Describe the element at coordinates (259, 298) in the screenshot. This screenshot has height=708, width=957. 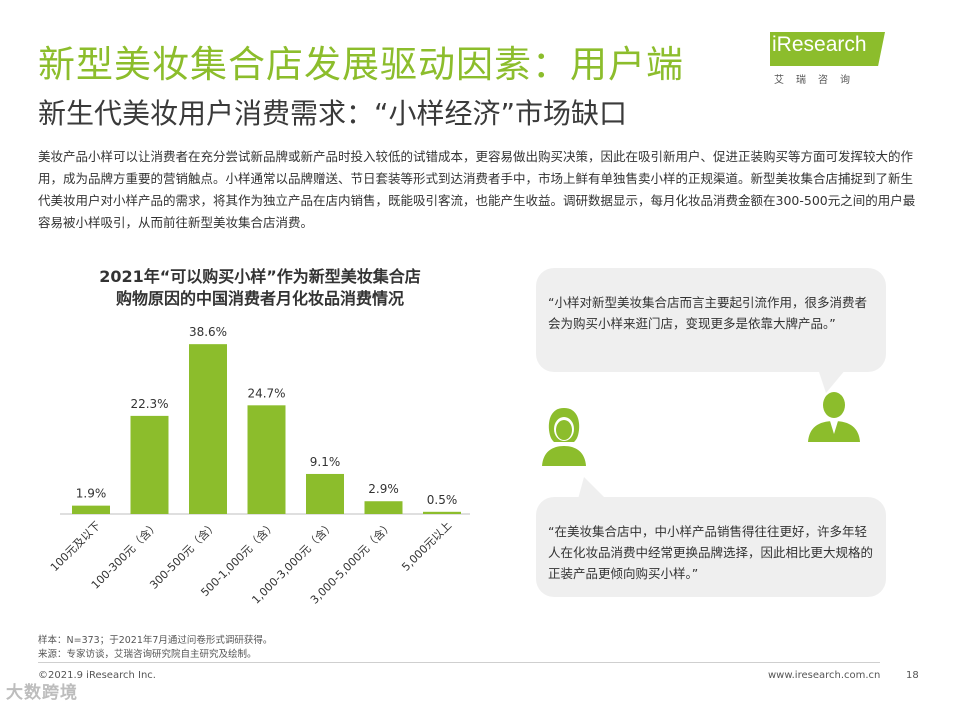
I see `chart-title-line-2: 购物原因的中国消费者月化妆品消费情况` at that location.